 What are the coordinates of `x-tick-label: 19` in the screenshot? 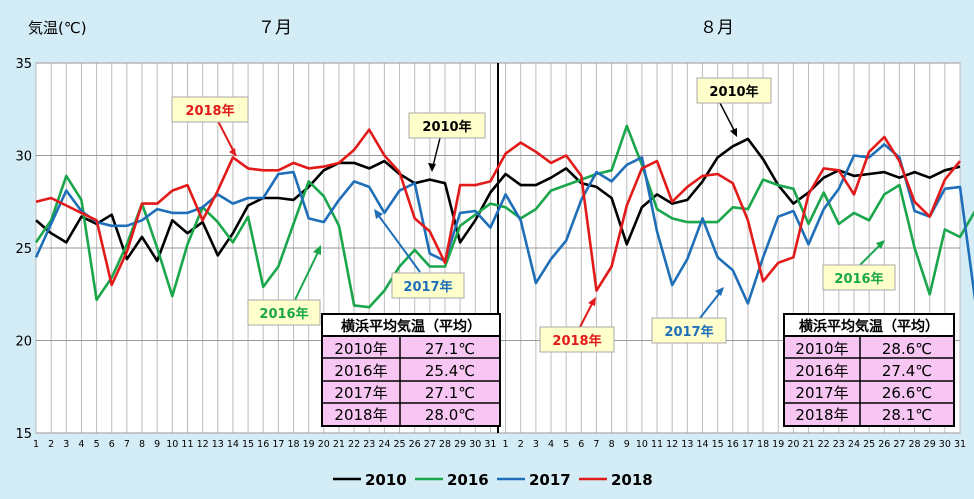 It's located at (778, 444).